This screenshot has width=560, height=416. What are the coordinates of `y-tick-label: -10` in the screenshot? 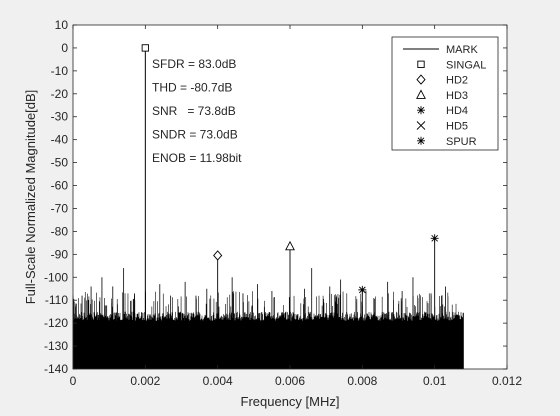 It's located at (60, 71).